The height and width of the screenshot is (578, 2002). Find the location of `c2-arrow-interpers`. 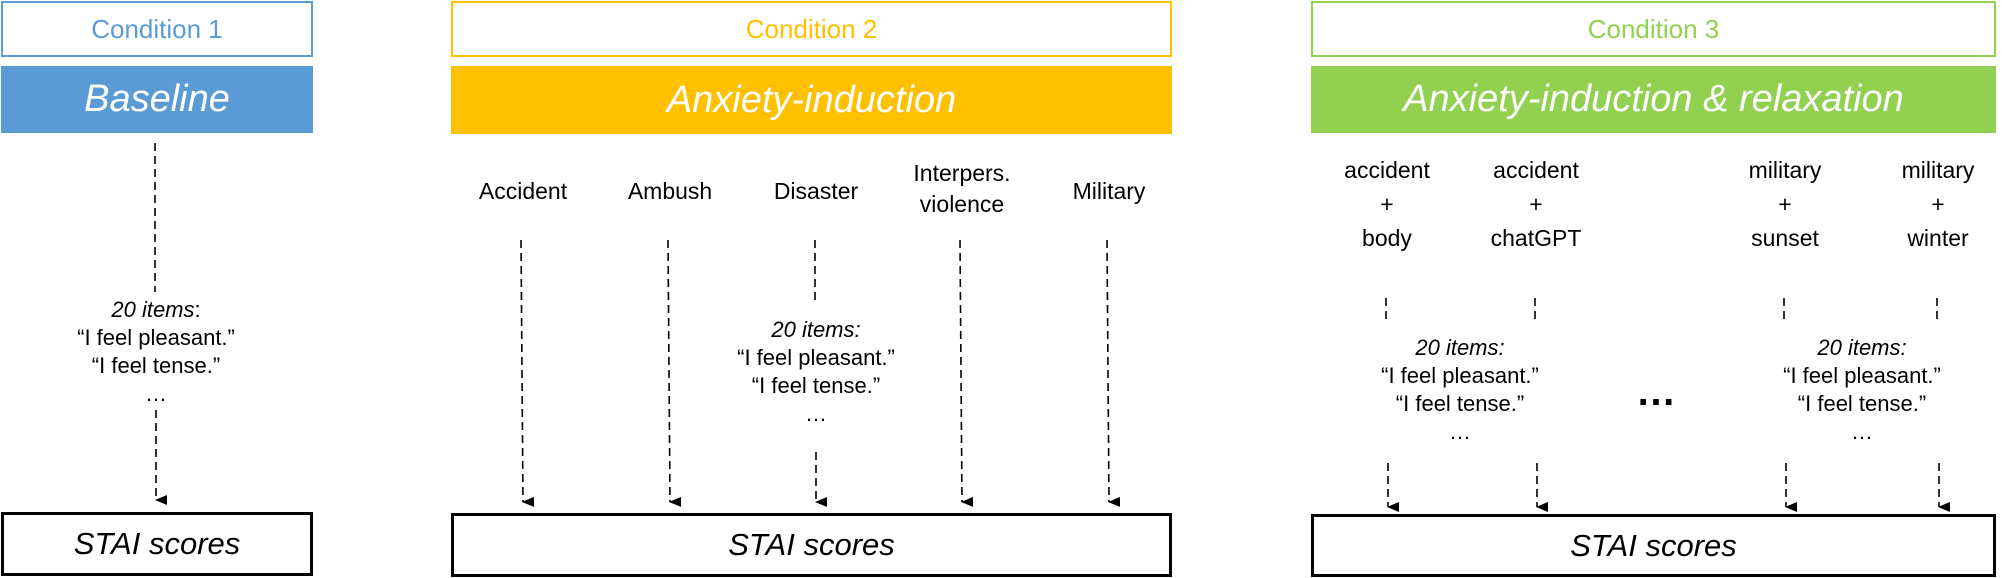

c2-arrow-interpers is located at coordinates (966, 373).